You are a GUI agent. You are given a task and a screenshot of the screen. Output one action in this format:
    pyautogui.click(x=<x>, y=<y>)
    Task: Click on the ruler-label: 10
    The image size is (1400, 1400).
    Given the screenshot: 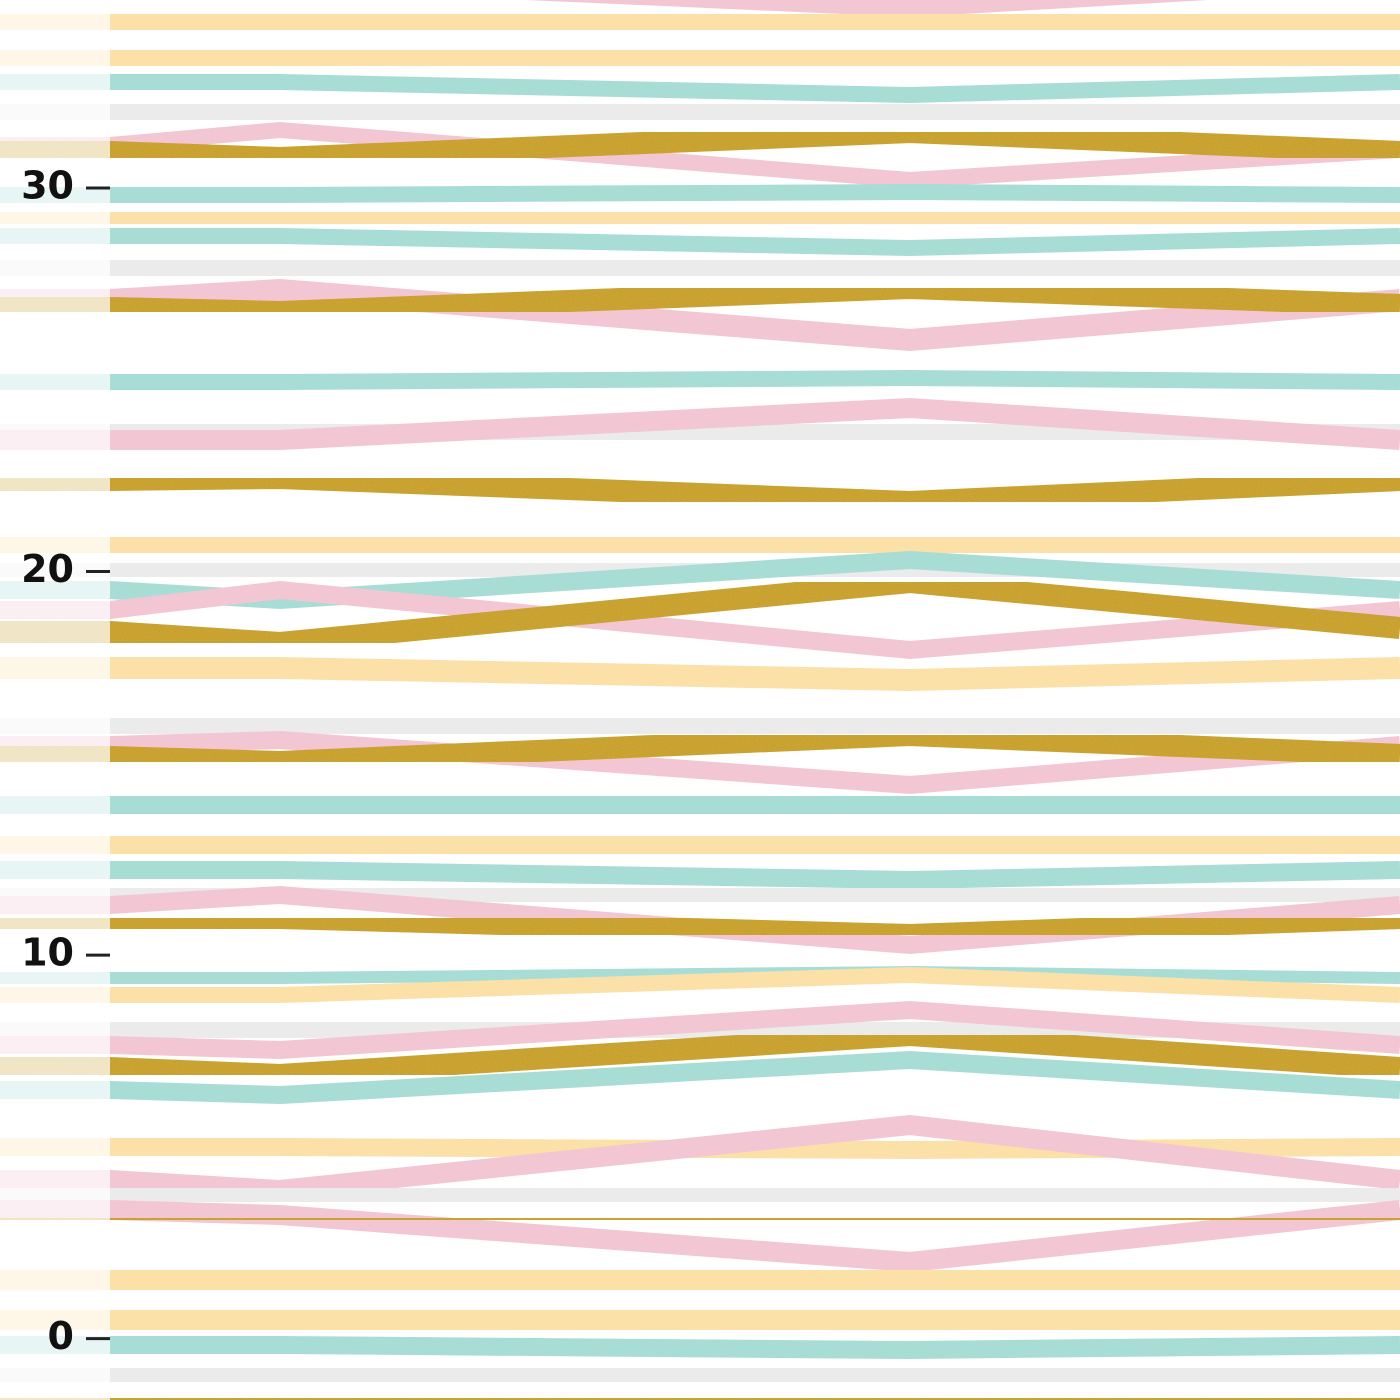 What is the action you would take?
    pyautogui.click(x=47, y=953)
    